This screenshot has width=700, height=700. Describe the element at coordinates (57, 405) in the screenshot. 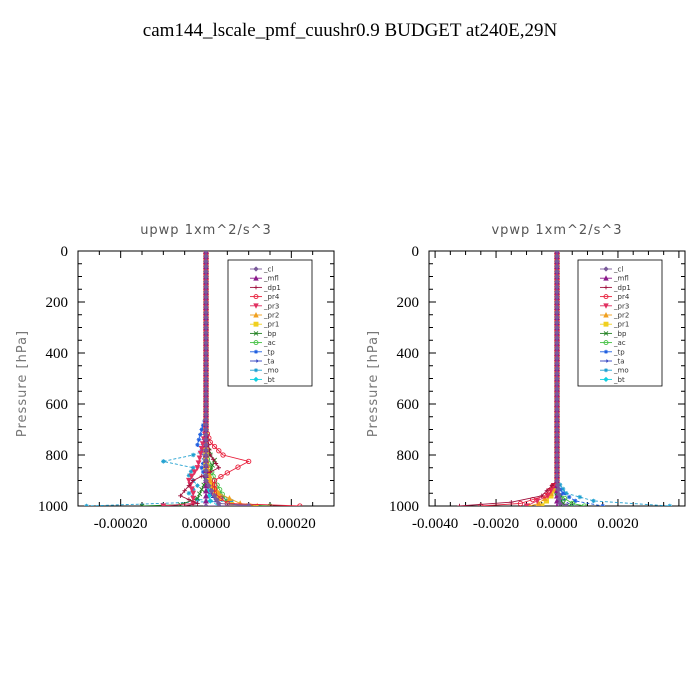

I see `y-tick-label: 600` at that location.